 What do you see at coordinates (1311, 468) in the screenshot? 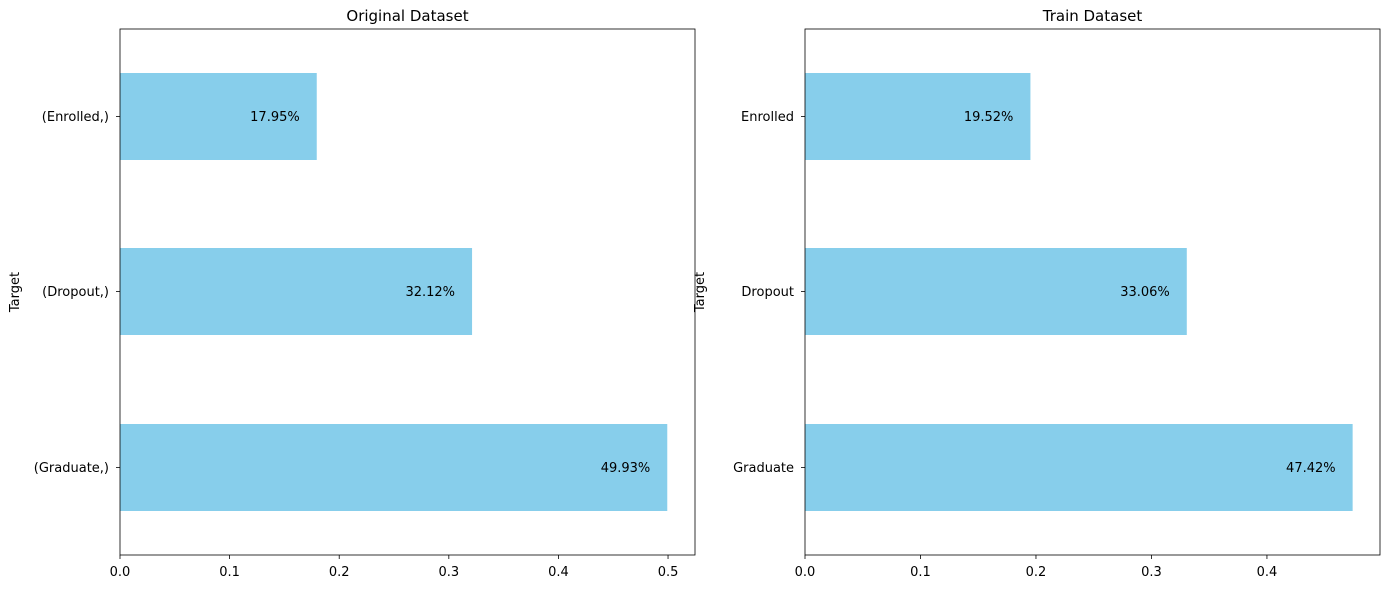
I see `data-label: 47.42%` at bounding box center [1311, 468].